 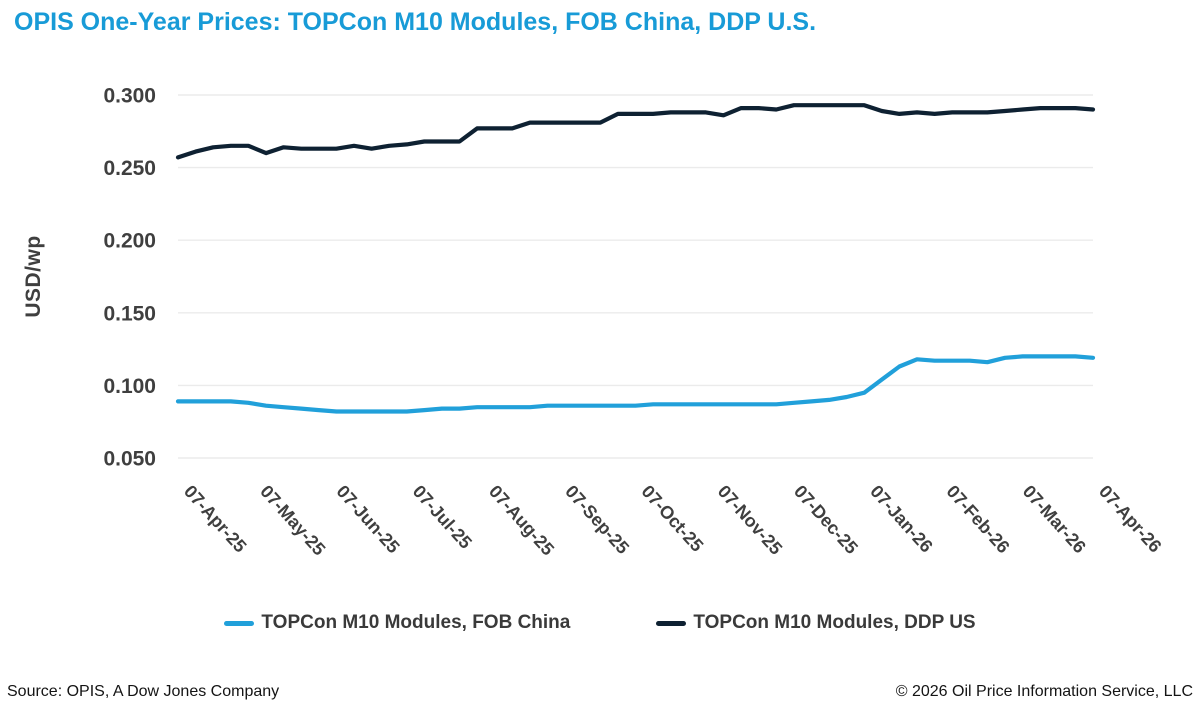 I want to click on legend-item-ddp-us: TOPCon M10 Modules, DDP US, so click(x=816, y=623).